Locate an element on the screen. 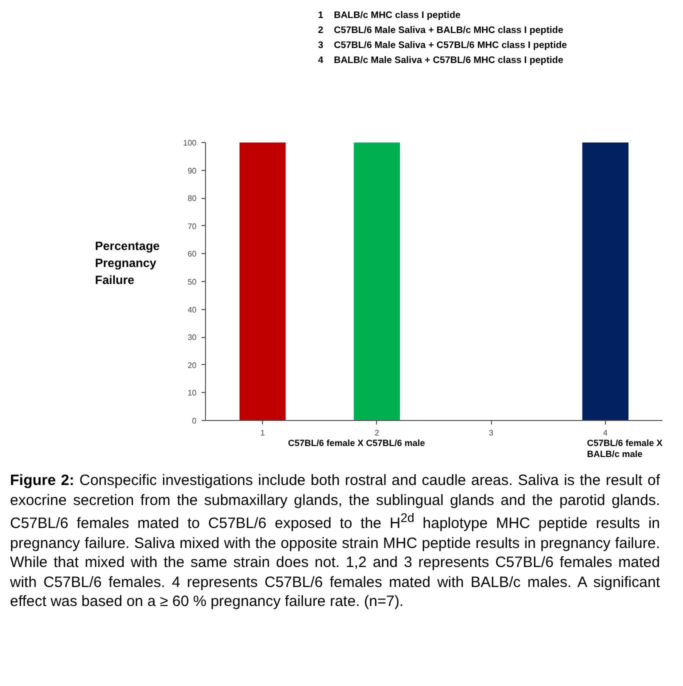 The image size is (683, 686). text: 3 C57BL/6 Male Saliva + C57BL/6 MHC class I peptide is located at coordinates (442, 45).